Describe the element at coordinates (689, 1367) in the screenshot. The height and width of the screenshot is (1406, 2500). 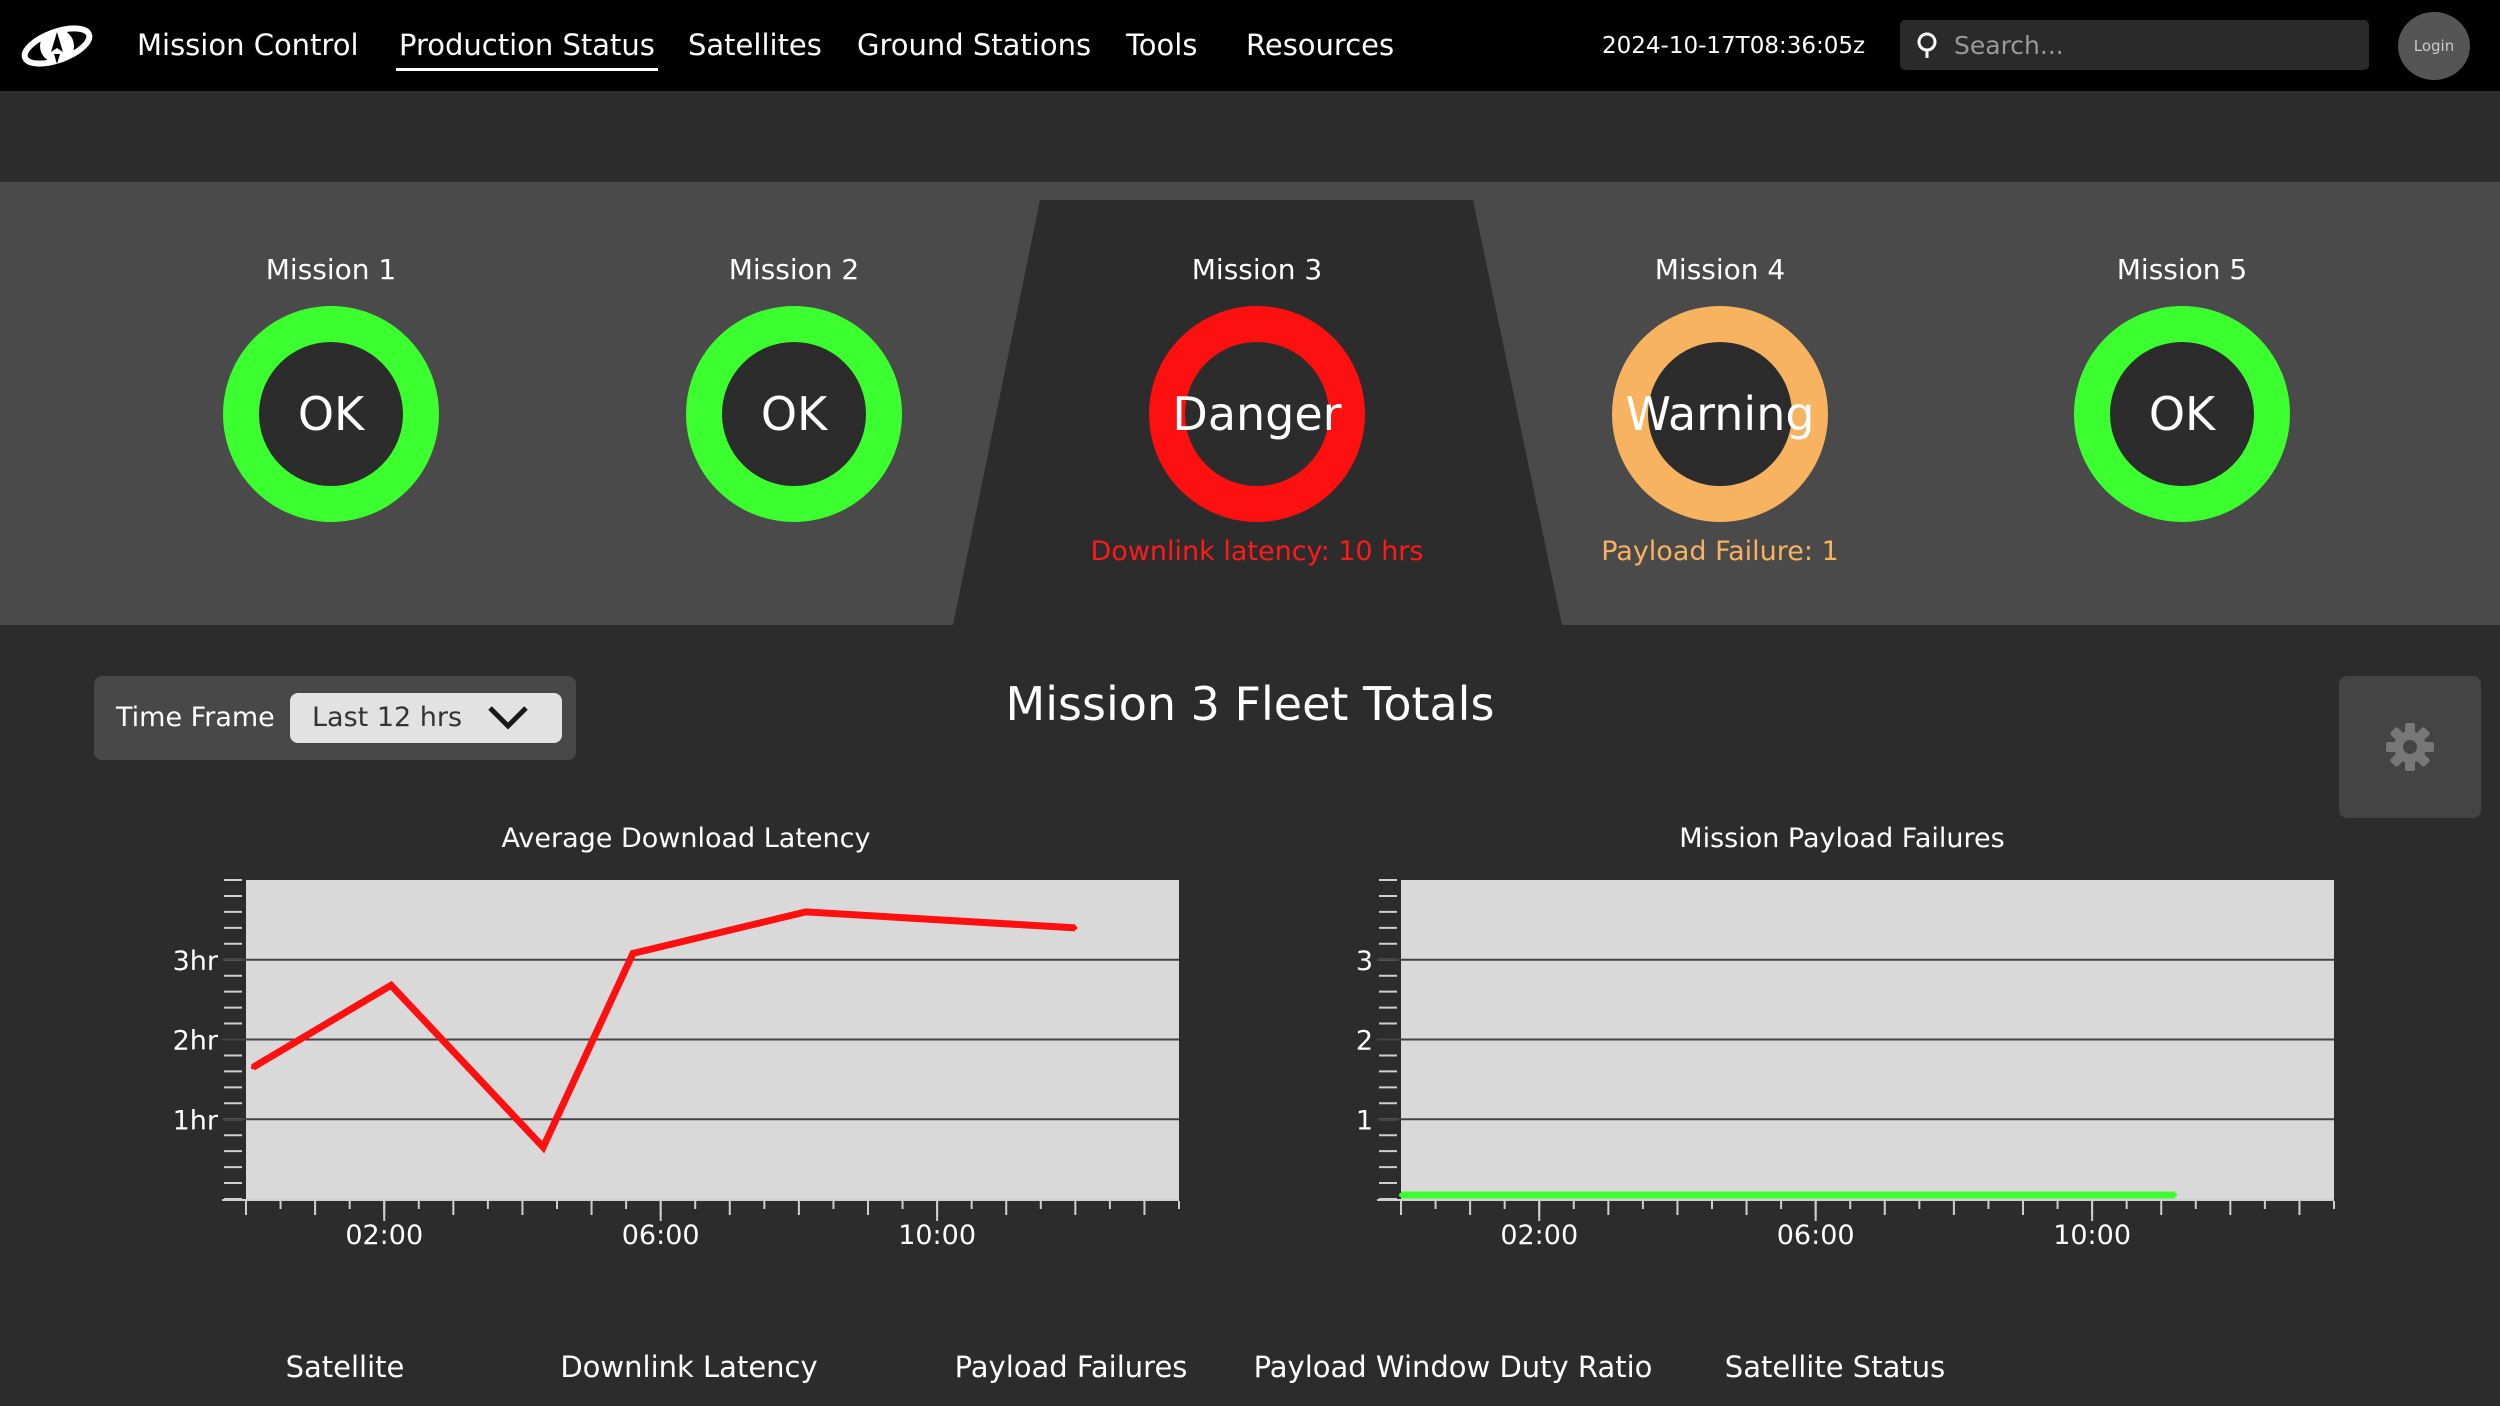
I see `column-header-downlink-latency: Downlink Latency` at that location.